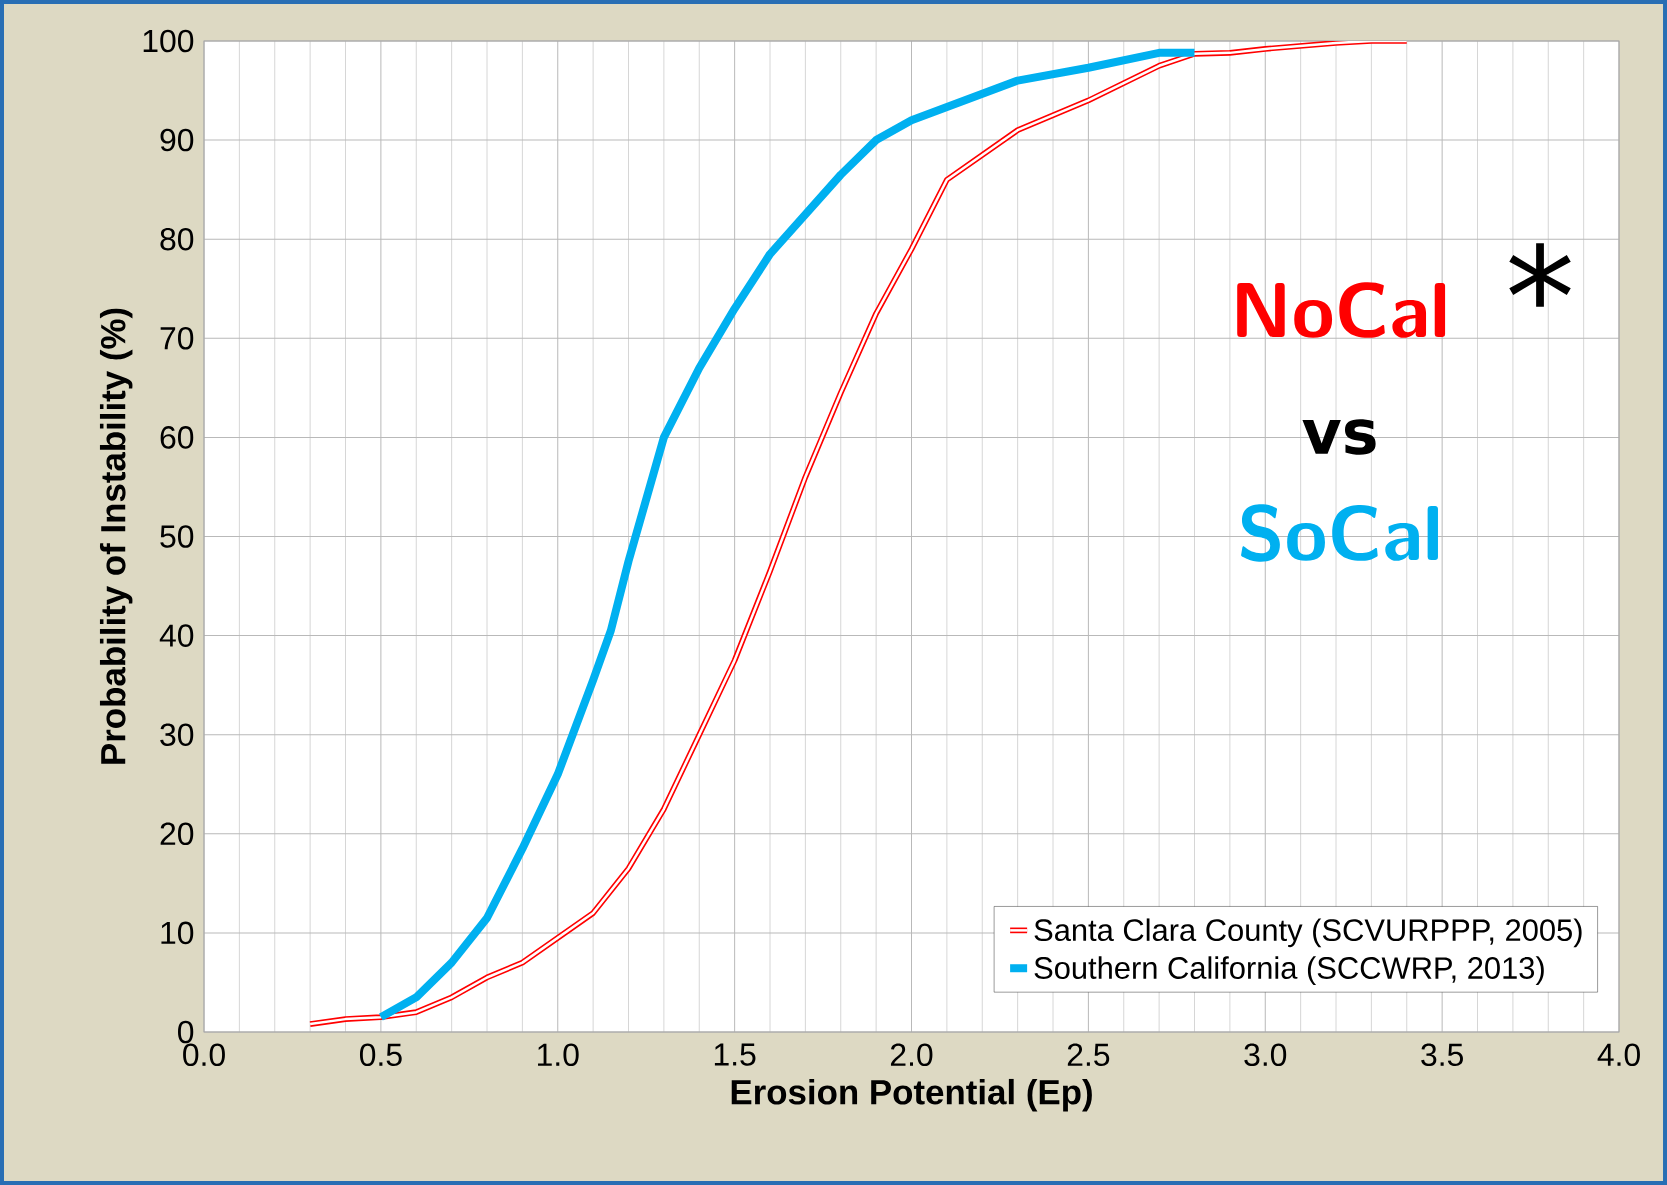  I want to click on y-tick-label: 0, so click(186, 1032).